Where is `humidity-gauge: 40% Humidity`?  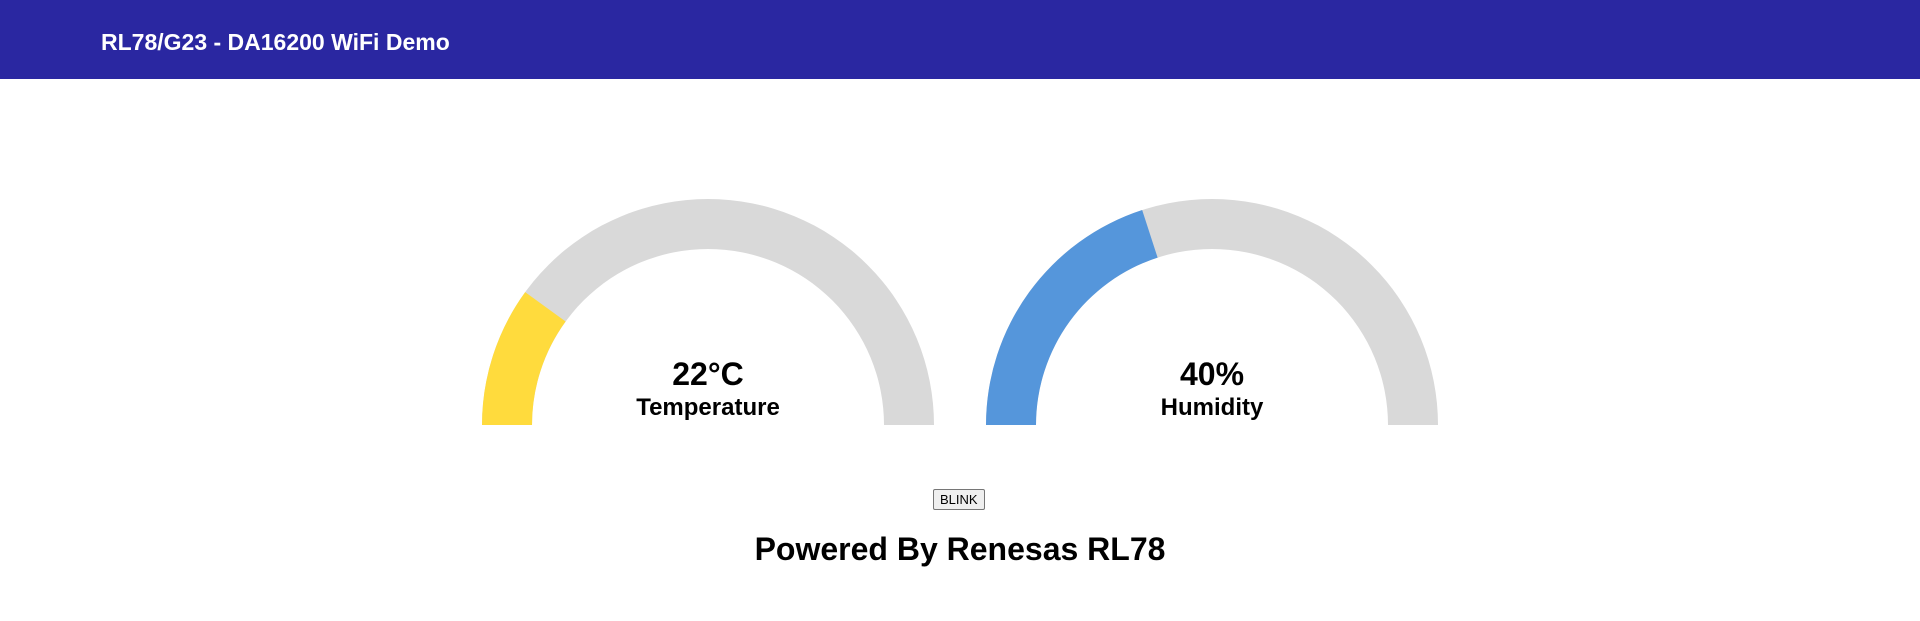
humidity-gauge: 40% Humidity is located at coordinates (1212, 312).